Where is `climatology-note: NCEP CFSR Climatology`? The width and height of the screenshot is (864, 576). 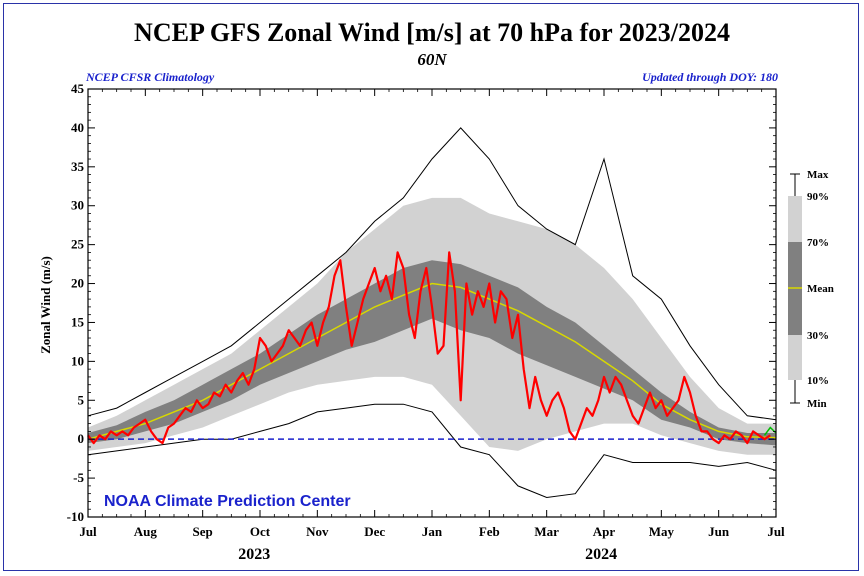
climatology-note: NCEP CFSR Climatology is located at coordinates (150, 77).